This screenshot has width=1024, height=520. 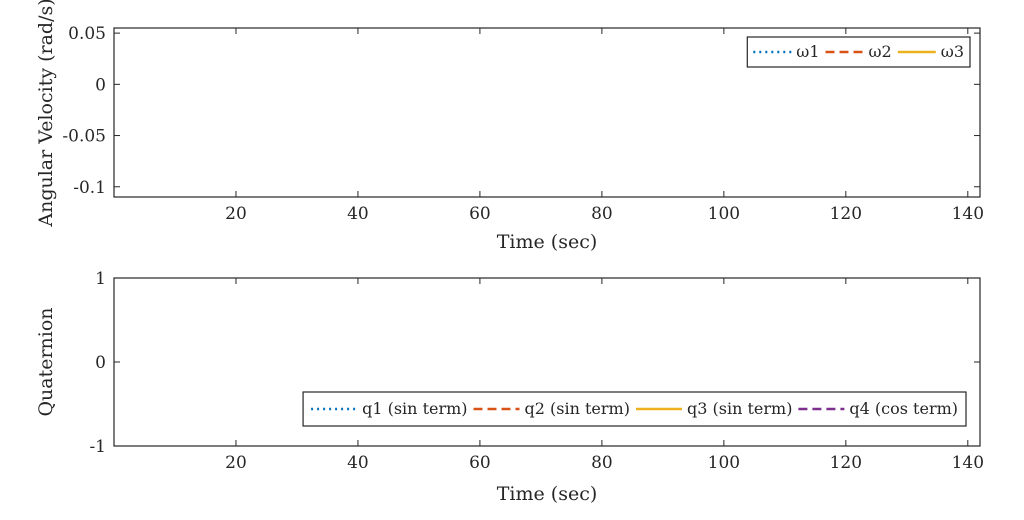 I want to click on legend-label: q2 (sin term), so click(x=577, y=408).